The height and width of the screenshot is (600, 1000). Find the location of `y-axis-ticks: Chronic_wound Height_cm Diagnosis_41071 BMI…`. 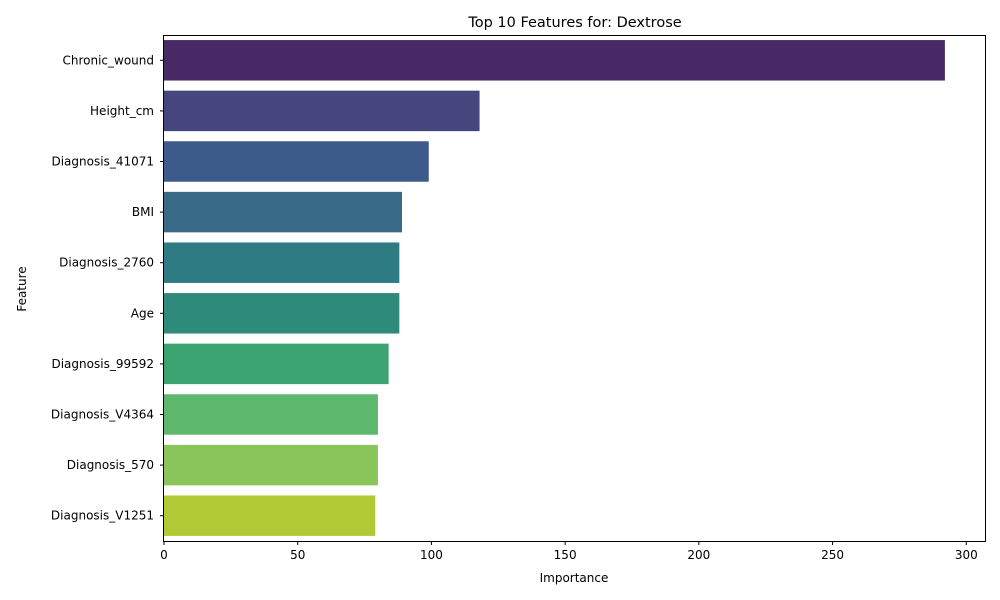

y-axis-ticks: Chronic_wound Height_cm Diagnosis_41071 BMI… is located at coordinates (107, 288).